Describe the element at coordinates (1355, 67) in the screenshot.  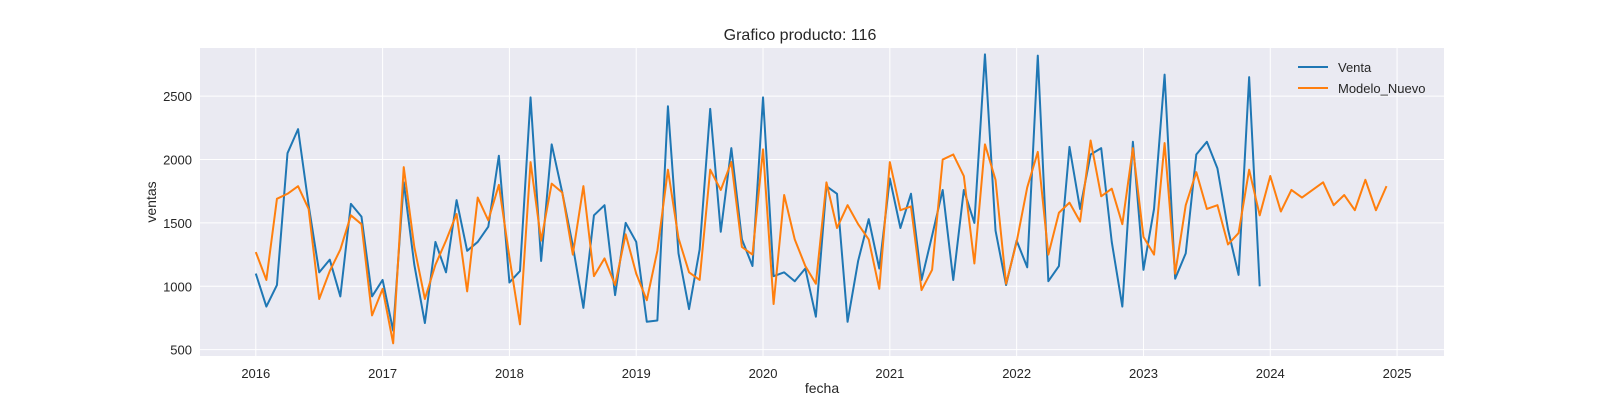
I see `legend-label: Venta` at that location.